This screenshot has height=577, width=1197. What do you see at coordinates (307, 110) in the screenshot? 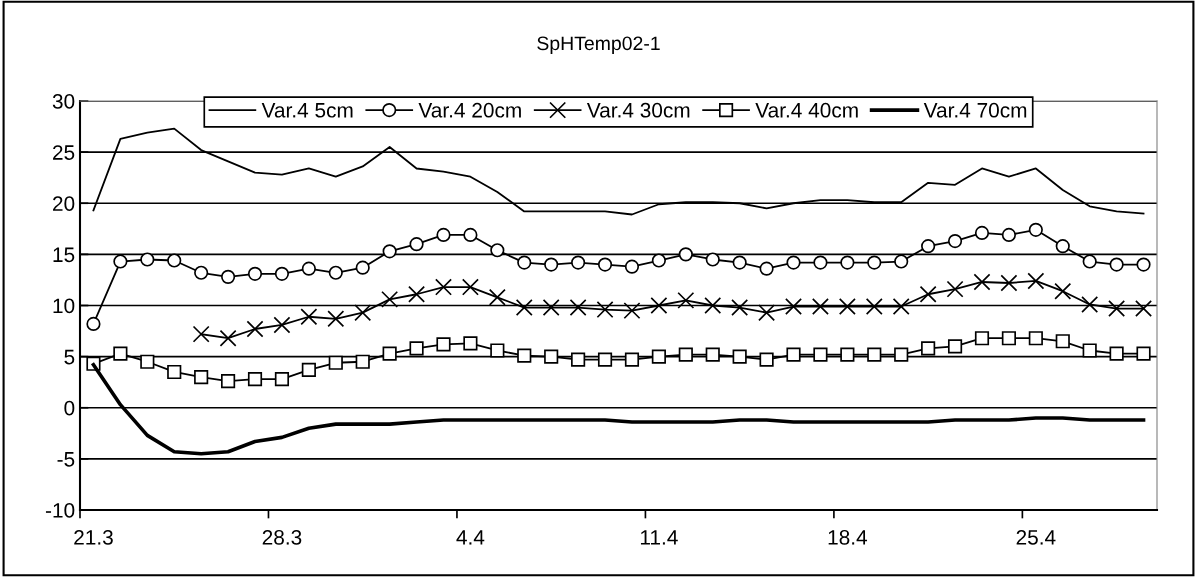
I see `legend-label: Var.4 5cm` at bounding box center [307, 110].